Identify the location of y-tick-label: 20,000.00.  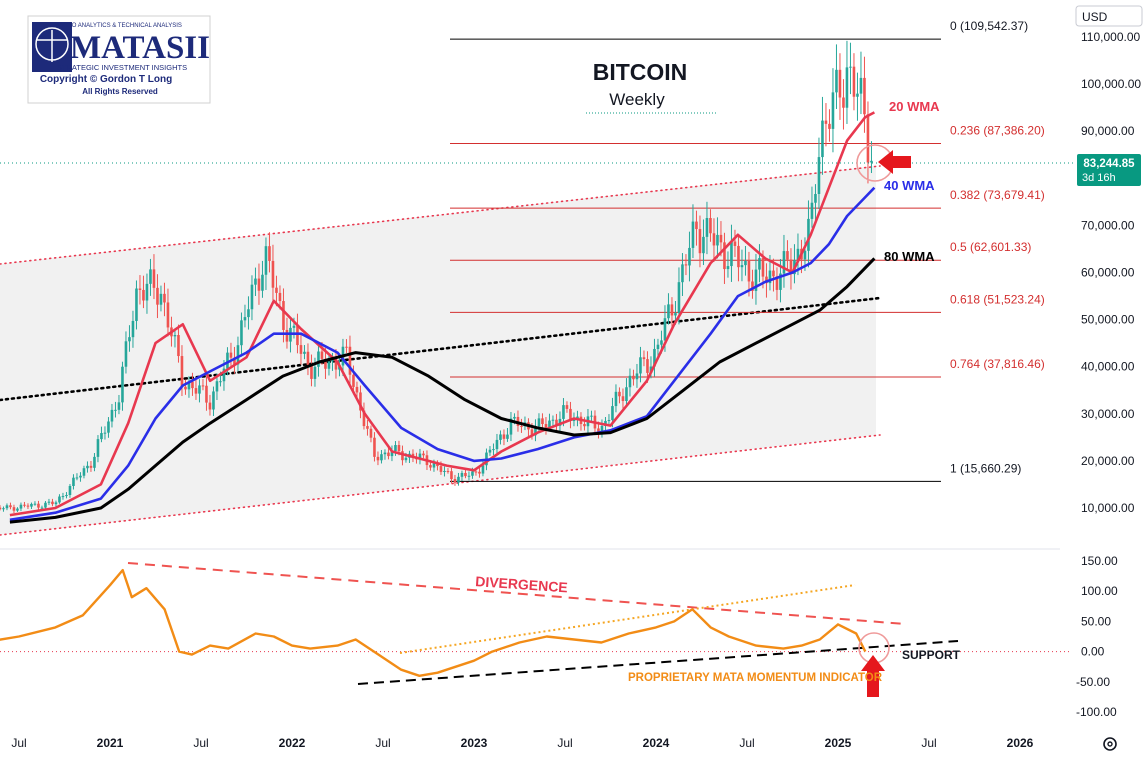
(1108, 461).